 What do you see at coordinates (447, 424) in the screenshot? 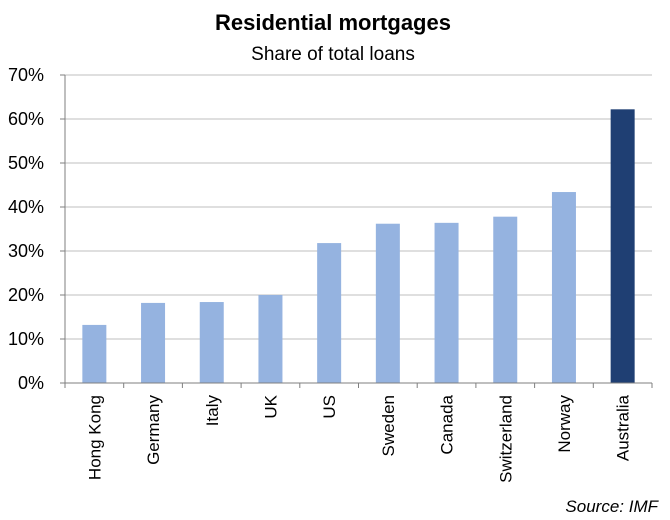
I see `x-tick-label: Canada` at bounding box center [447, 424].